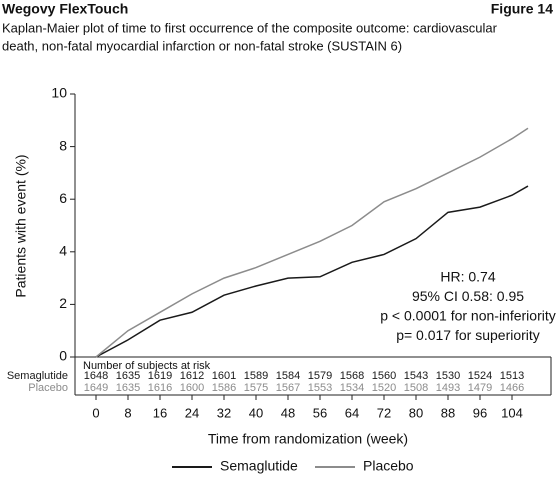 This screenshot has height=479, width=556. Describe the element at coordinates (160, 388) in the screenshot. I see `risk-value: 1616` at that location.